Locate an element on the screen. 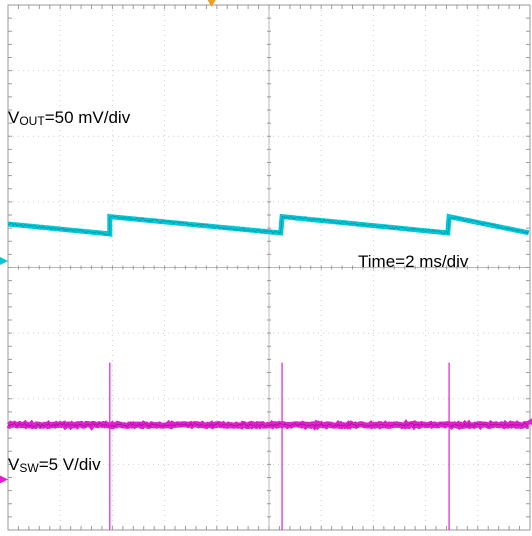 The image size is (532, 536). vsw-ground-marker is located at coordinates (4, 479).